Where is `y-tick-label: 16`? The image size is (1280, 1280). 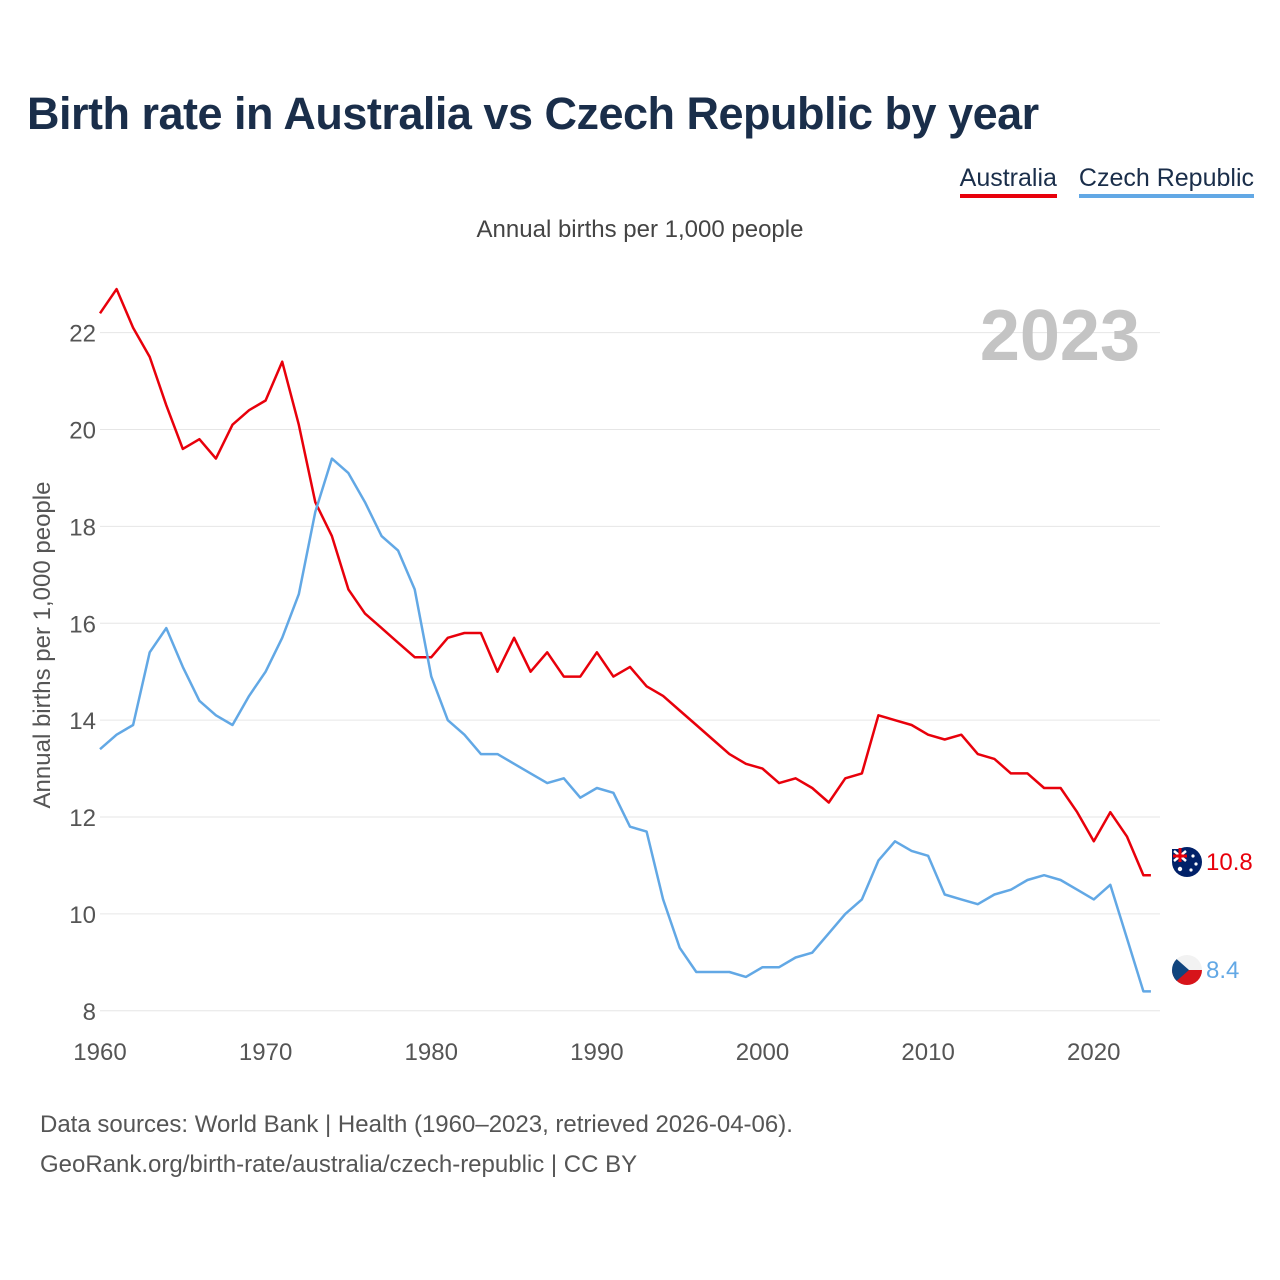 y-tick-label: 16 is located at coordinates (82, 624).